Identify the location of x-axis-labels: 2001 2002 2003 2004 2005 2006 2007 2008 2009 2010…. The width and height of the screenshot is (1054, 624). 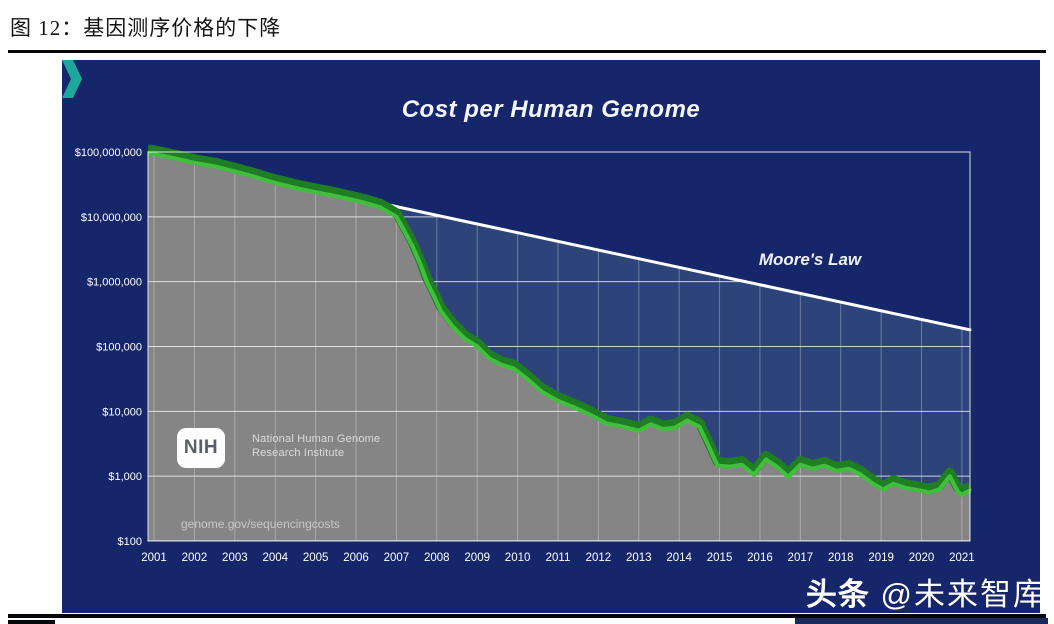
(557, 558).